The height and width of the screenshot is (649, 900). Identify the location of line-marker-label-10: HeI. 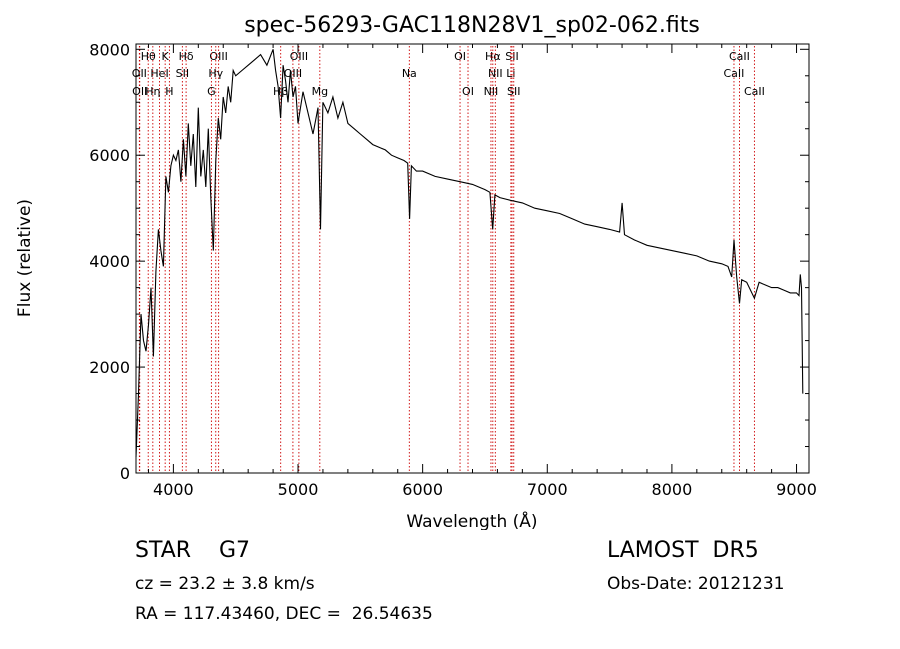
(159, 73).